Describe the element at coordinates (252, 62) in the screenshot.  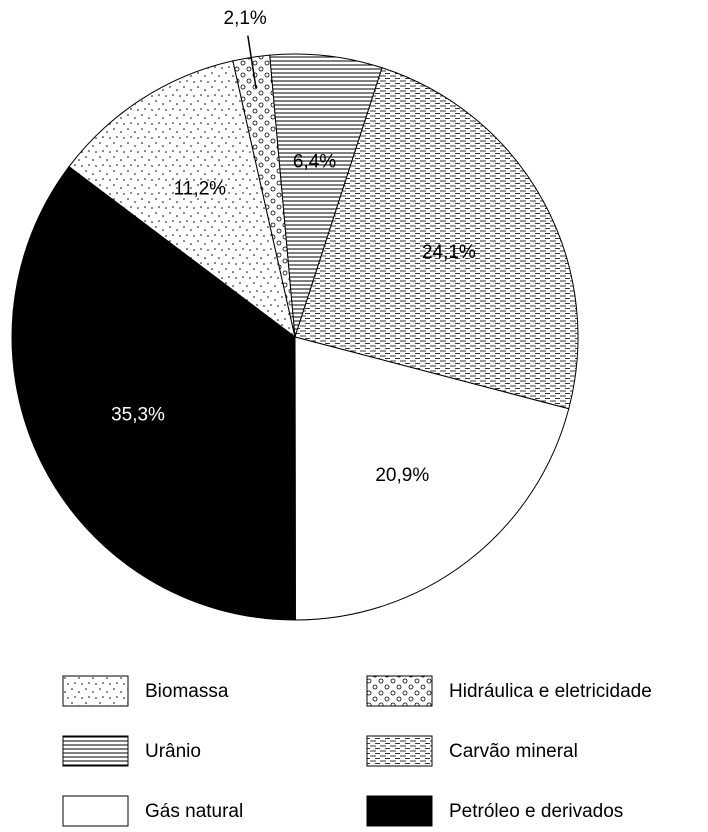
I see `leader-line` at that location.